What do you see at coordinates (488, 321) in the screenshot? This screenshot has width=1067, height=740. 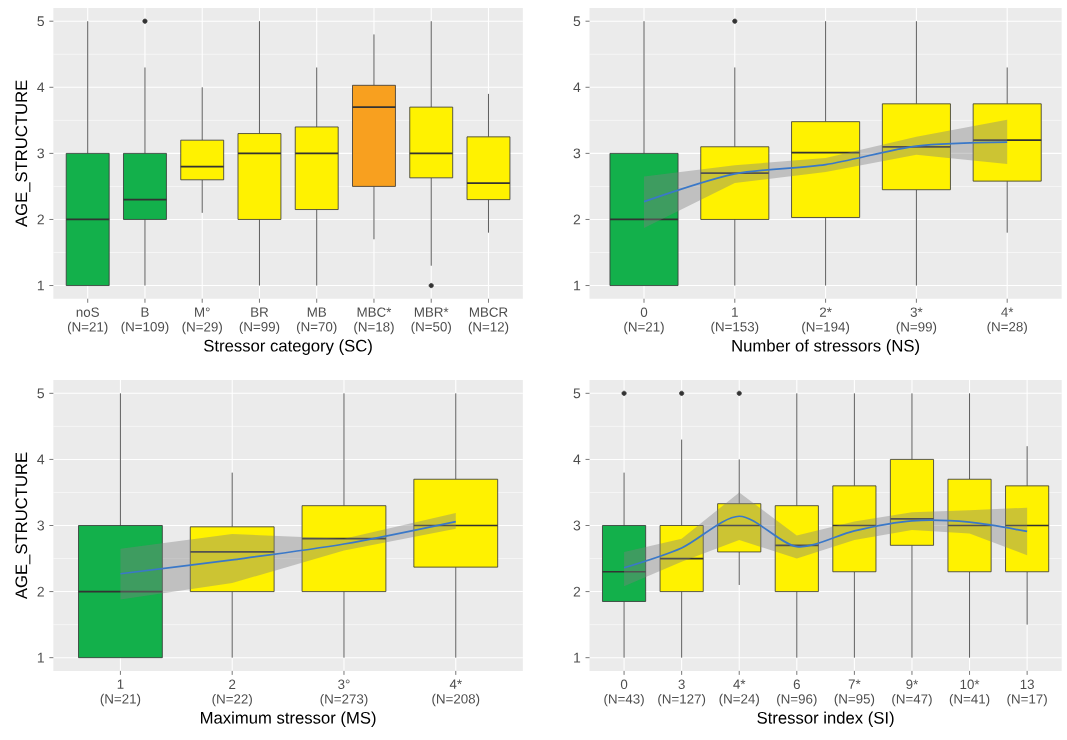 I see `x-tick-label: MBCR (N=12)` at bounding box center [488, 321].